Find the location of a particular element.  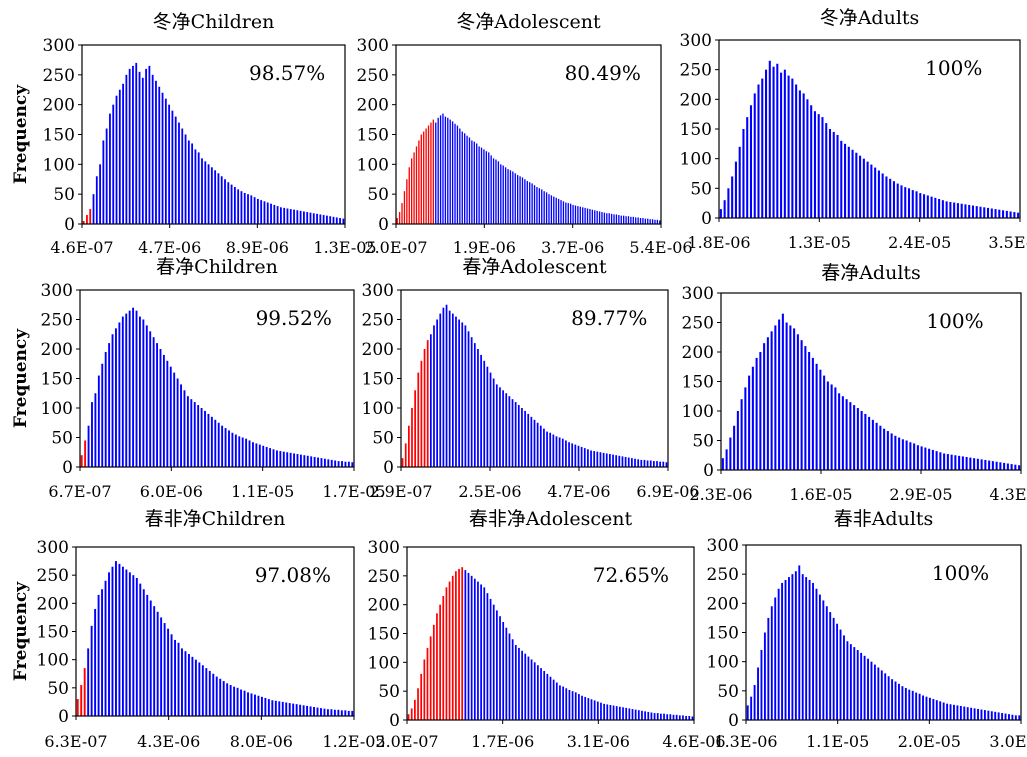

y-tick-label: 250 is located at coordinates (53, 576).